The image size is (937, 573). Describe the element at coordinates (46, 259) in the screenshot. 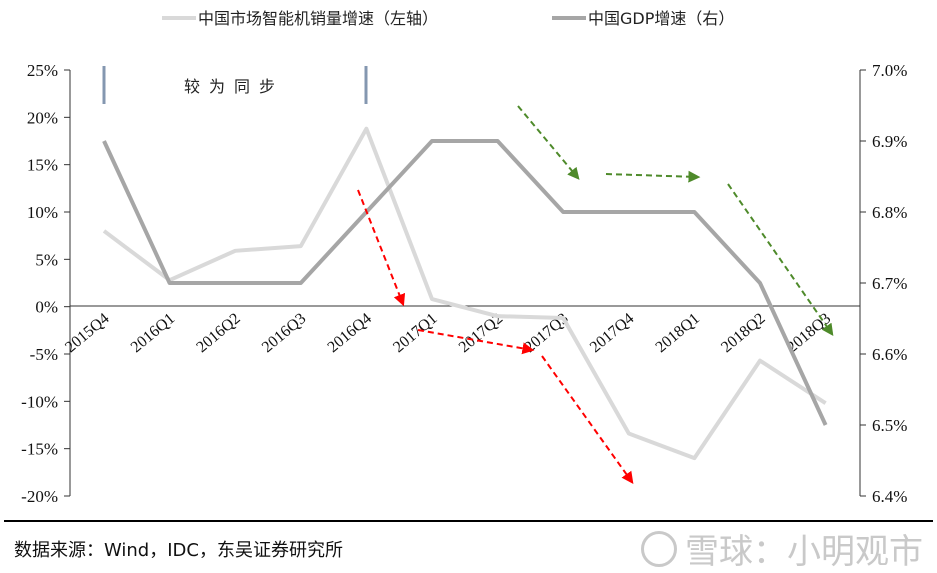

I see `left-tick-label: 5%` at that location.